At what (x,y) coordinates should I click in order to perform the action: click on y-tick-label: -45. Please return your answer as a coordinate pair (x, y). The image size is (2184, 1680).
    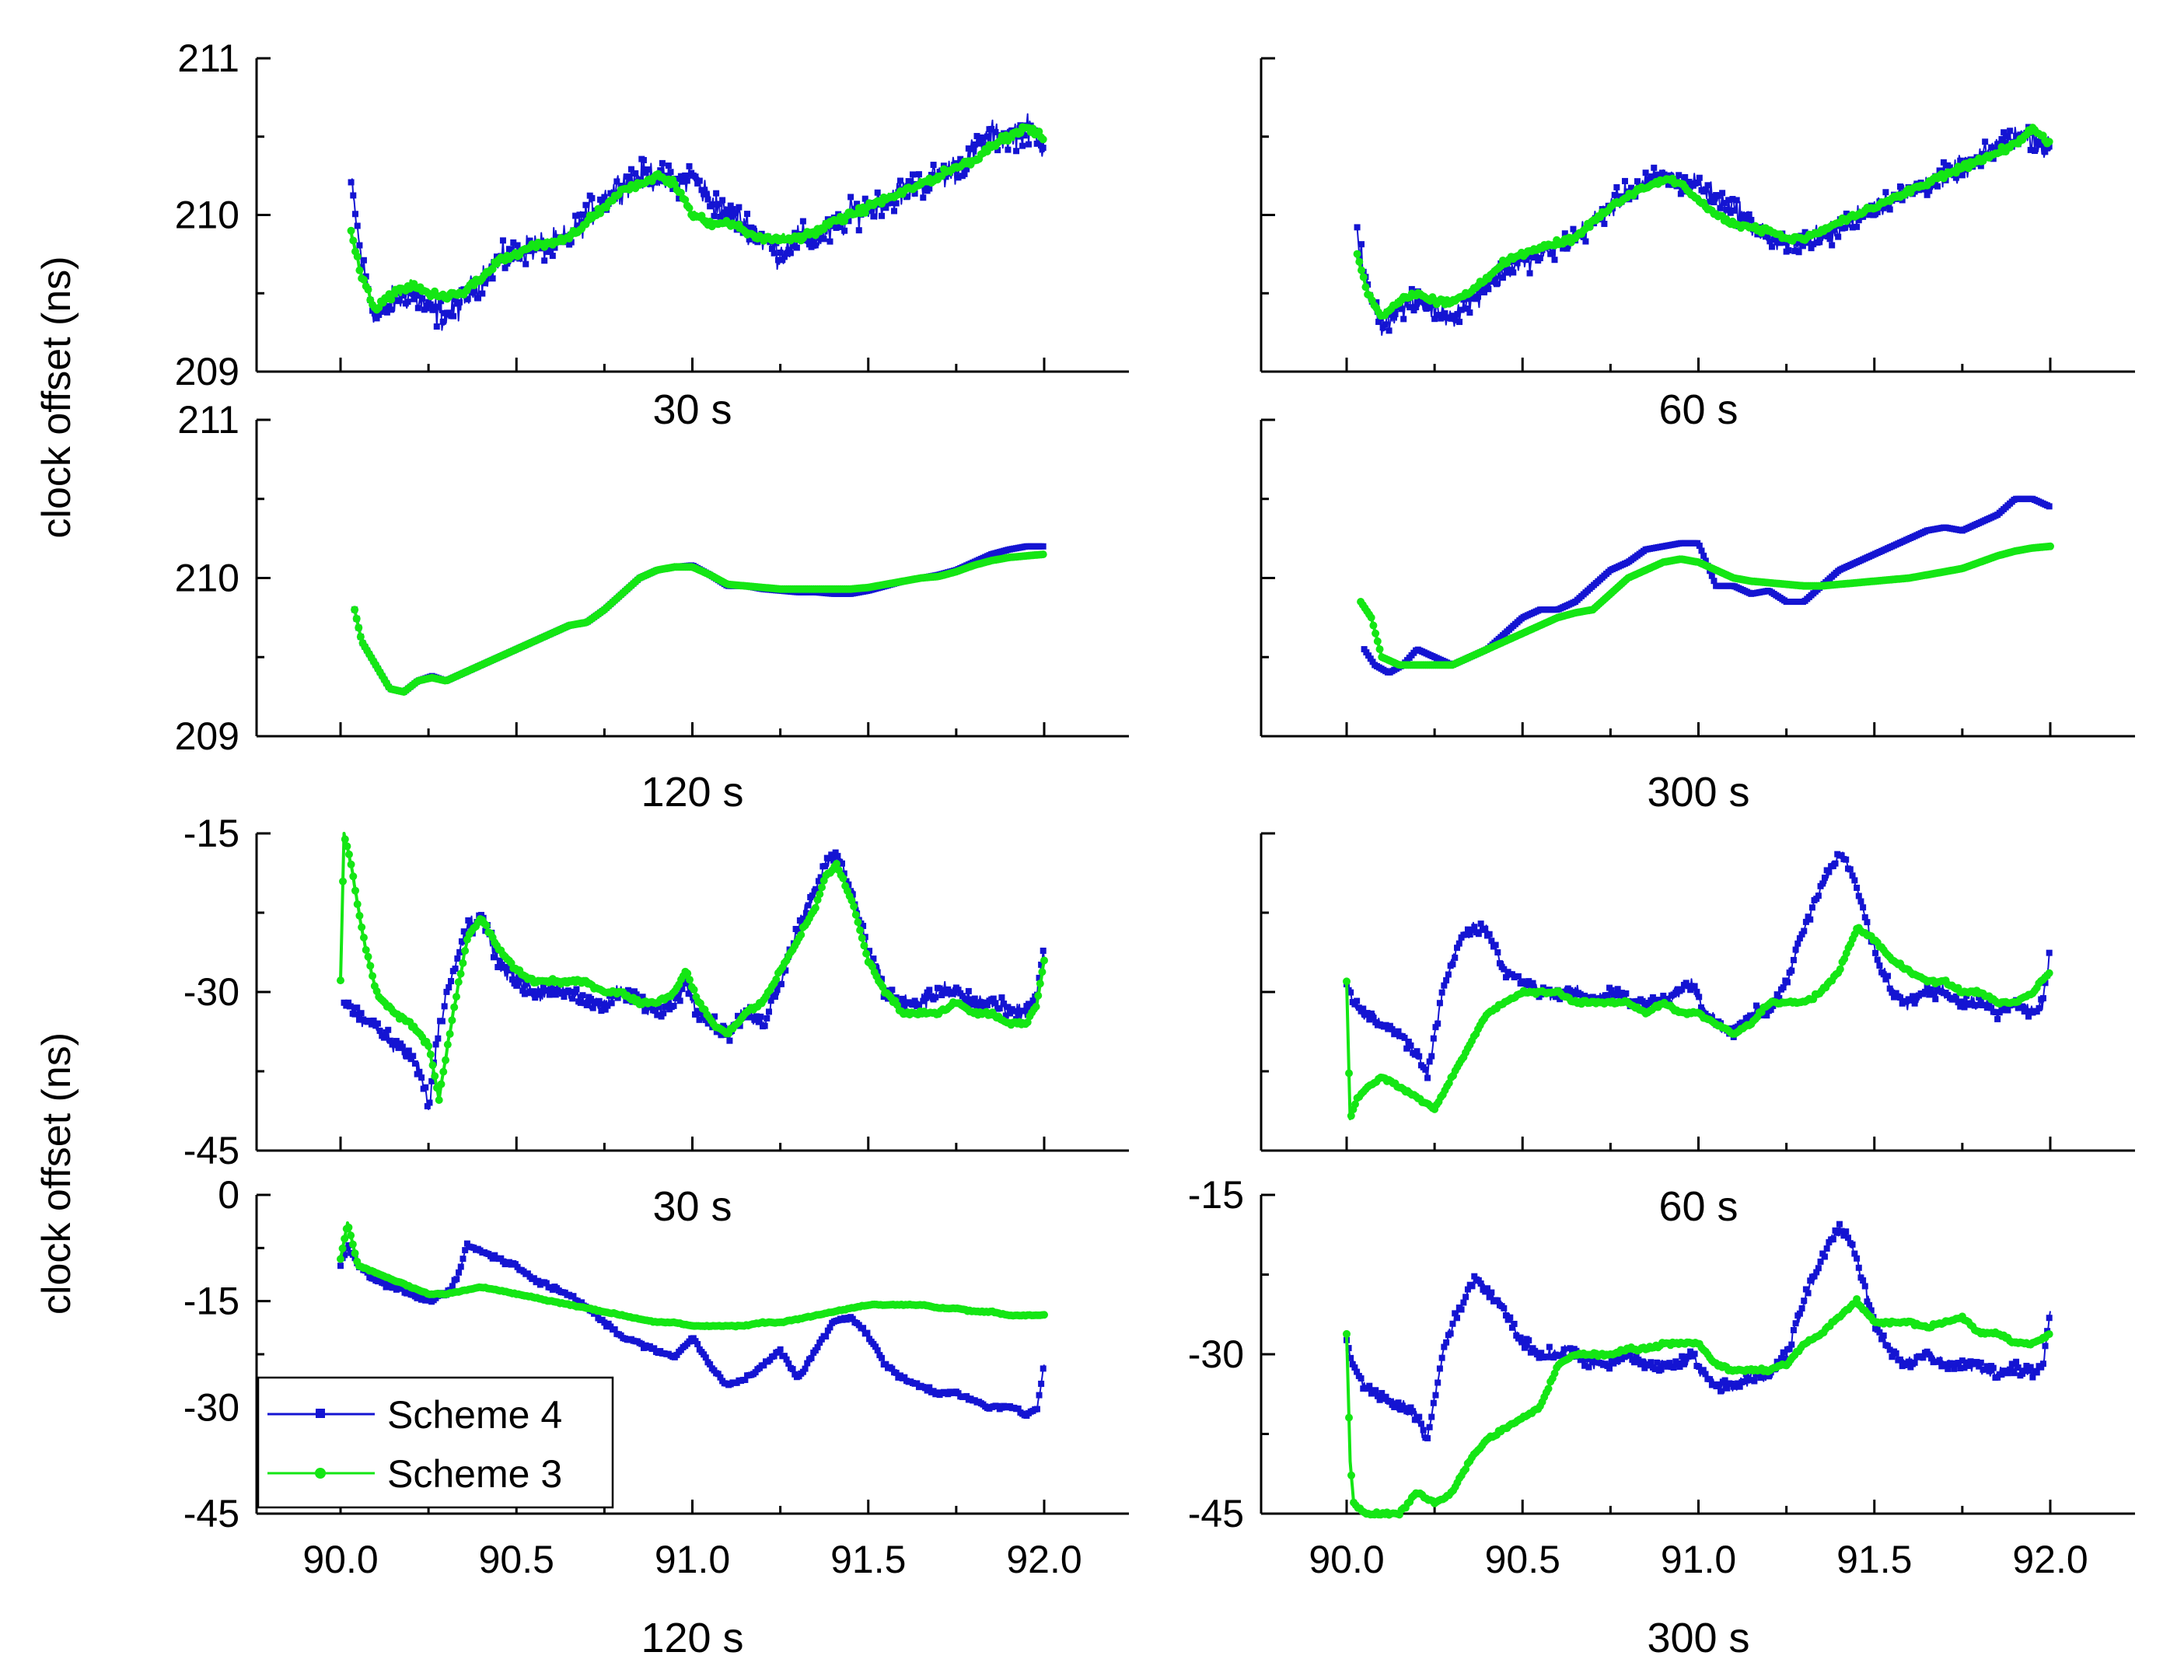
    Looking at the image, I should click on (1216, 1514).